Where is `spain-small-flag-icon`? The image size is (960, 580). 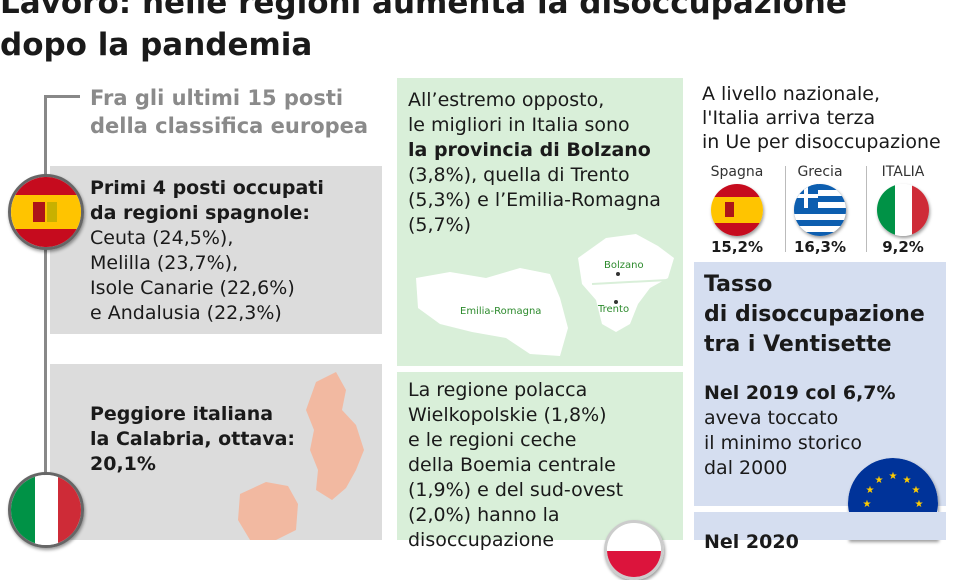 spain-small-flag-icon is located at coordinates (737, 210).